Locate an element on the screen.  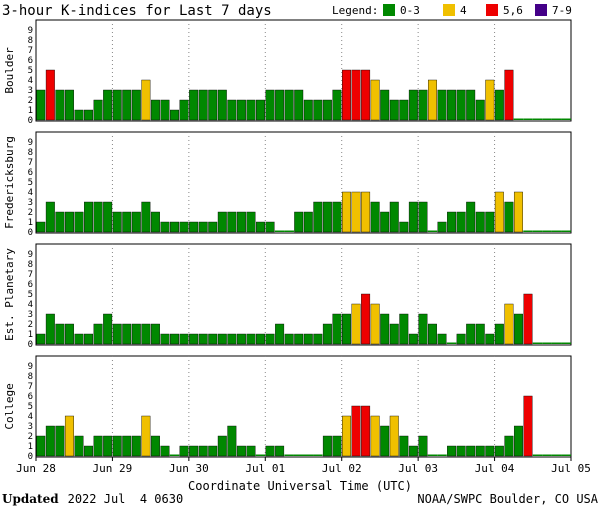
y-tick-label: 8 is located at coordinates (30, 41).